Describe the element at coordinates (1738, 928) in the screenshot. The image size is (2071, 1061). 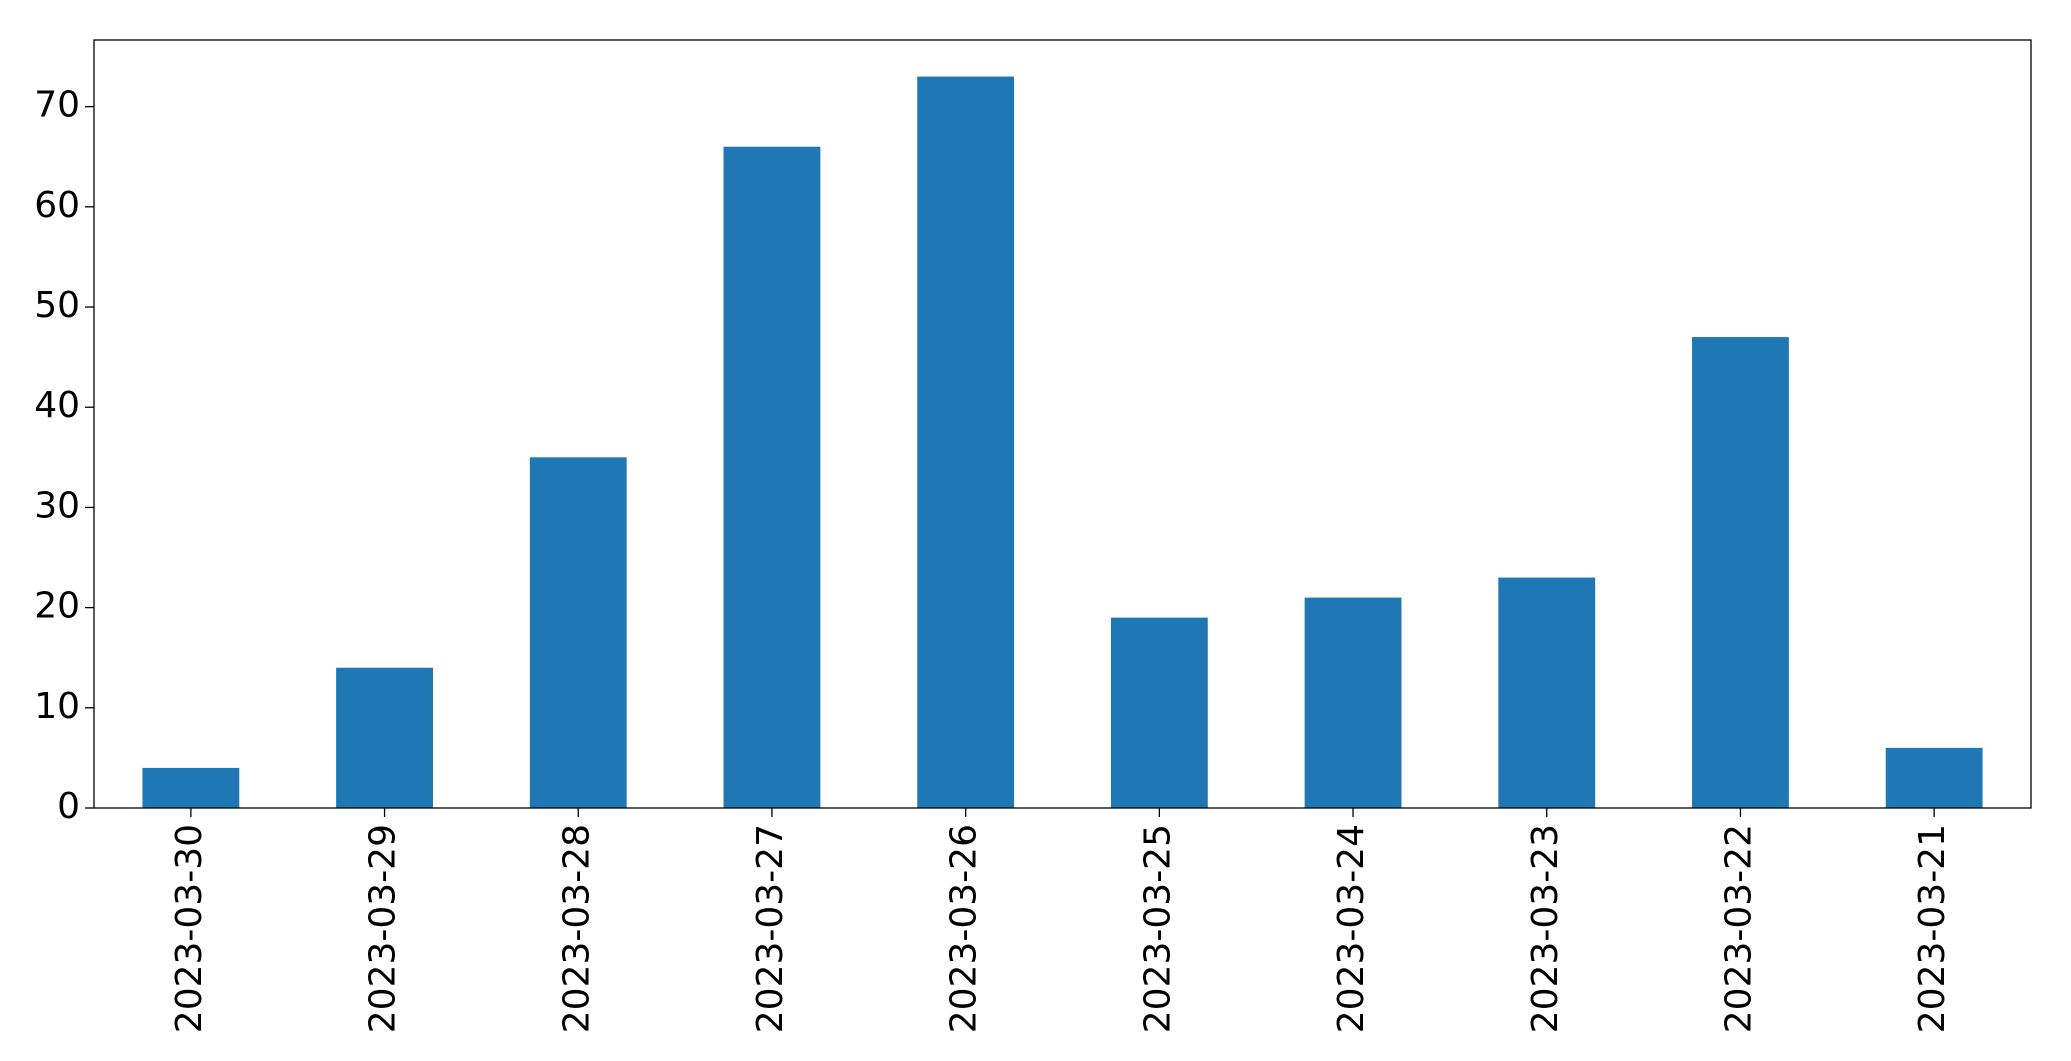
I see `x-tick-label: 2023-03-22` at that location.